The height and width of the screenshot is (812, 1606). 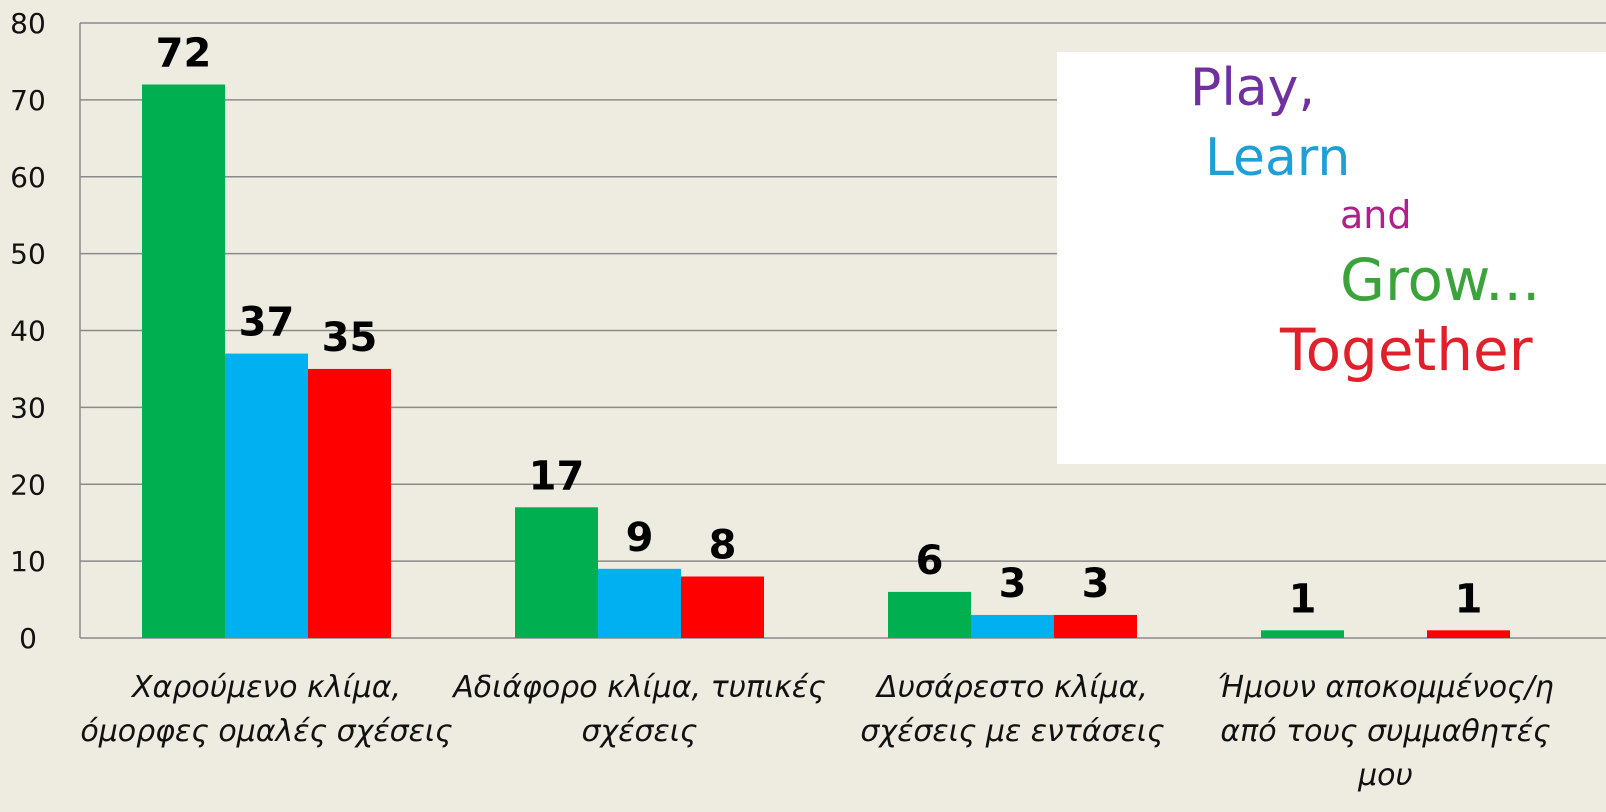 I want to click on y-tick-label: 60, so click(x=28, y=177).